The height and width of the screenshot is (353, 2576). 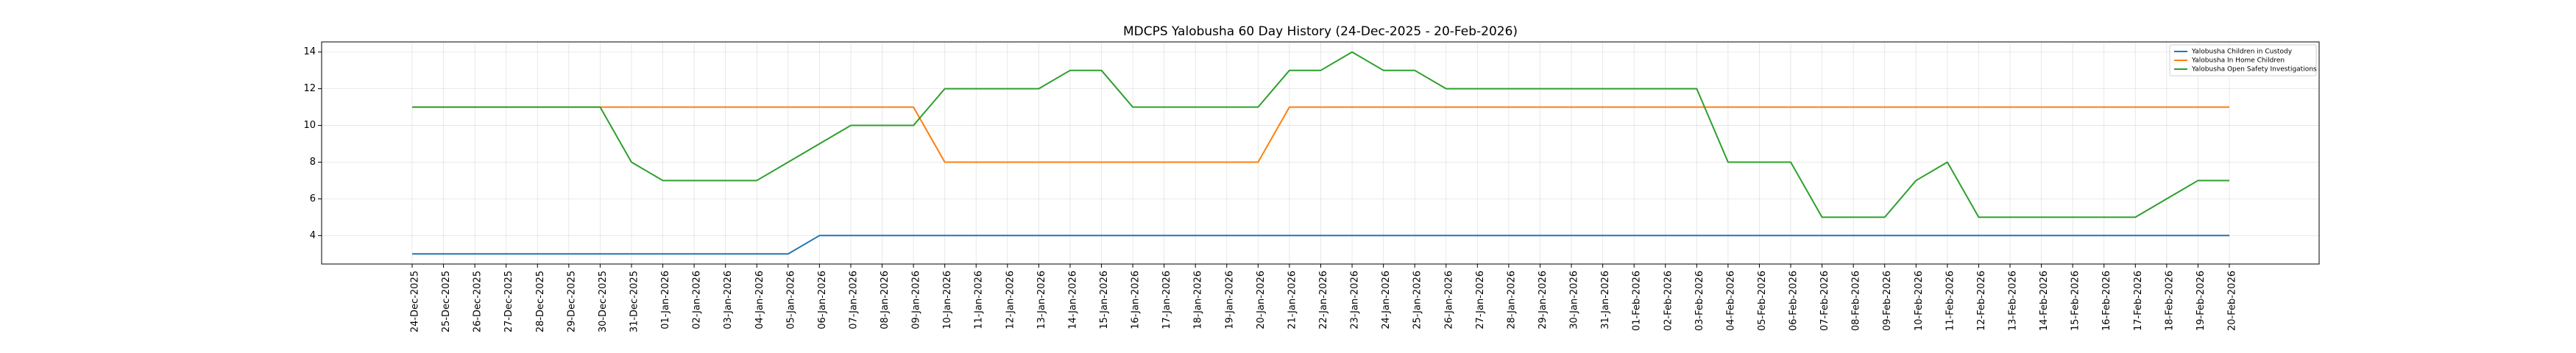 What do you see at coordinates (447, 301) in the screenshot?
I see `x-tick-label: 25-Dec-2025` at bounding box center [447, 301].